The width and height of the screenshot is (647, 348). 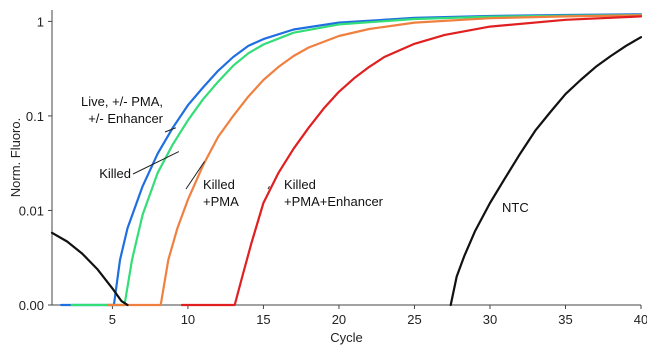 What do you see at coordinates (188, 319) in the screenshot?
I see `x-tick-label: 10` at bounding box center [188, 319].